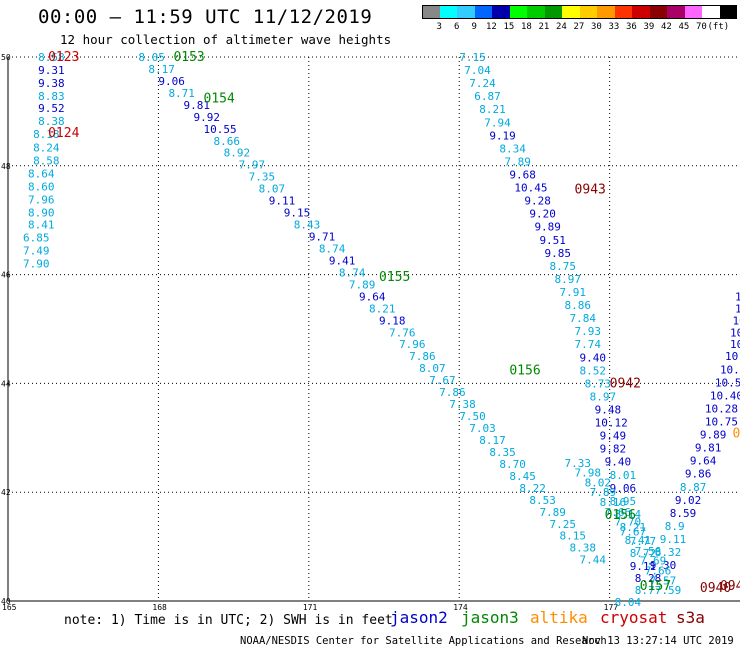 Image resolution: width=740 pixels, height=650 pixels. What do you see at coordinates (382, 308) in the screenshot?
I see `wave-height-label-jason3: 8.21` at bounding box center [382, 308].